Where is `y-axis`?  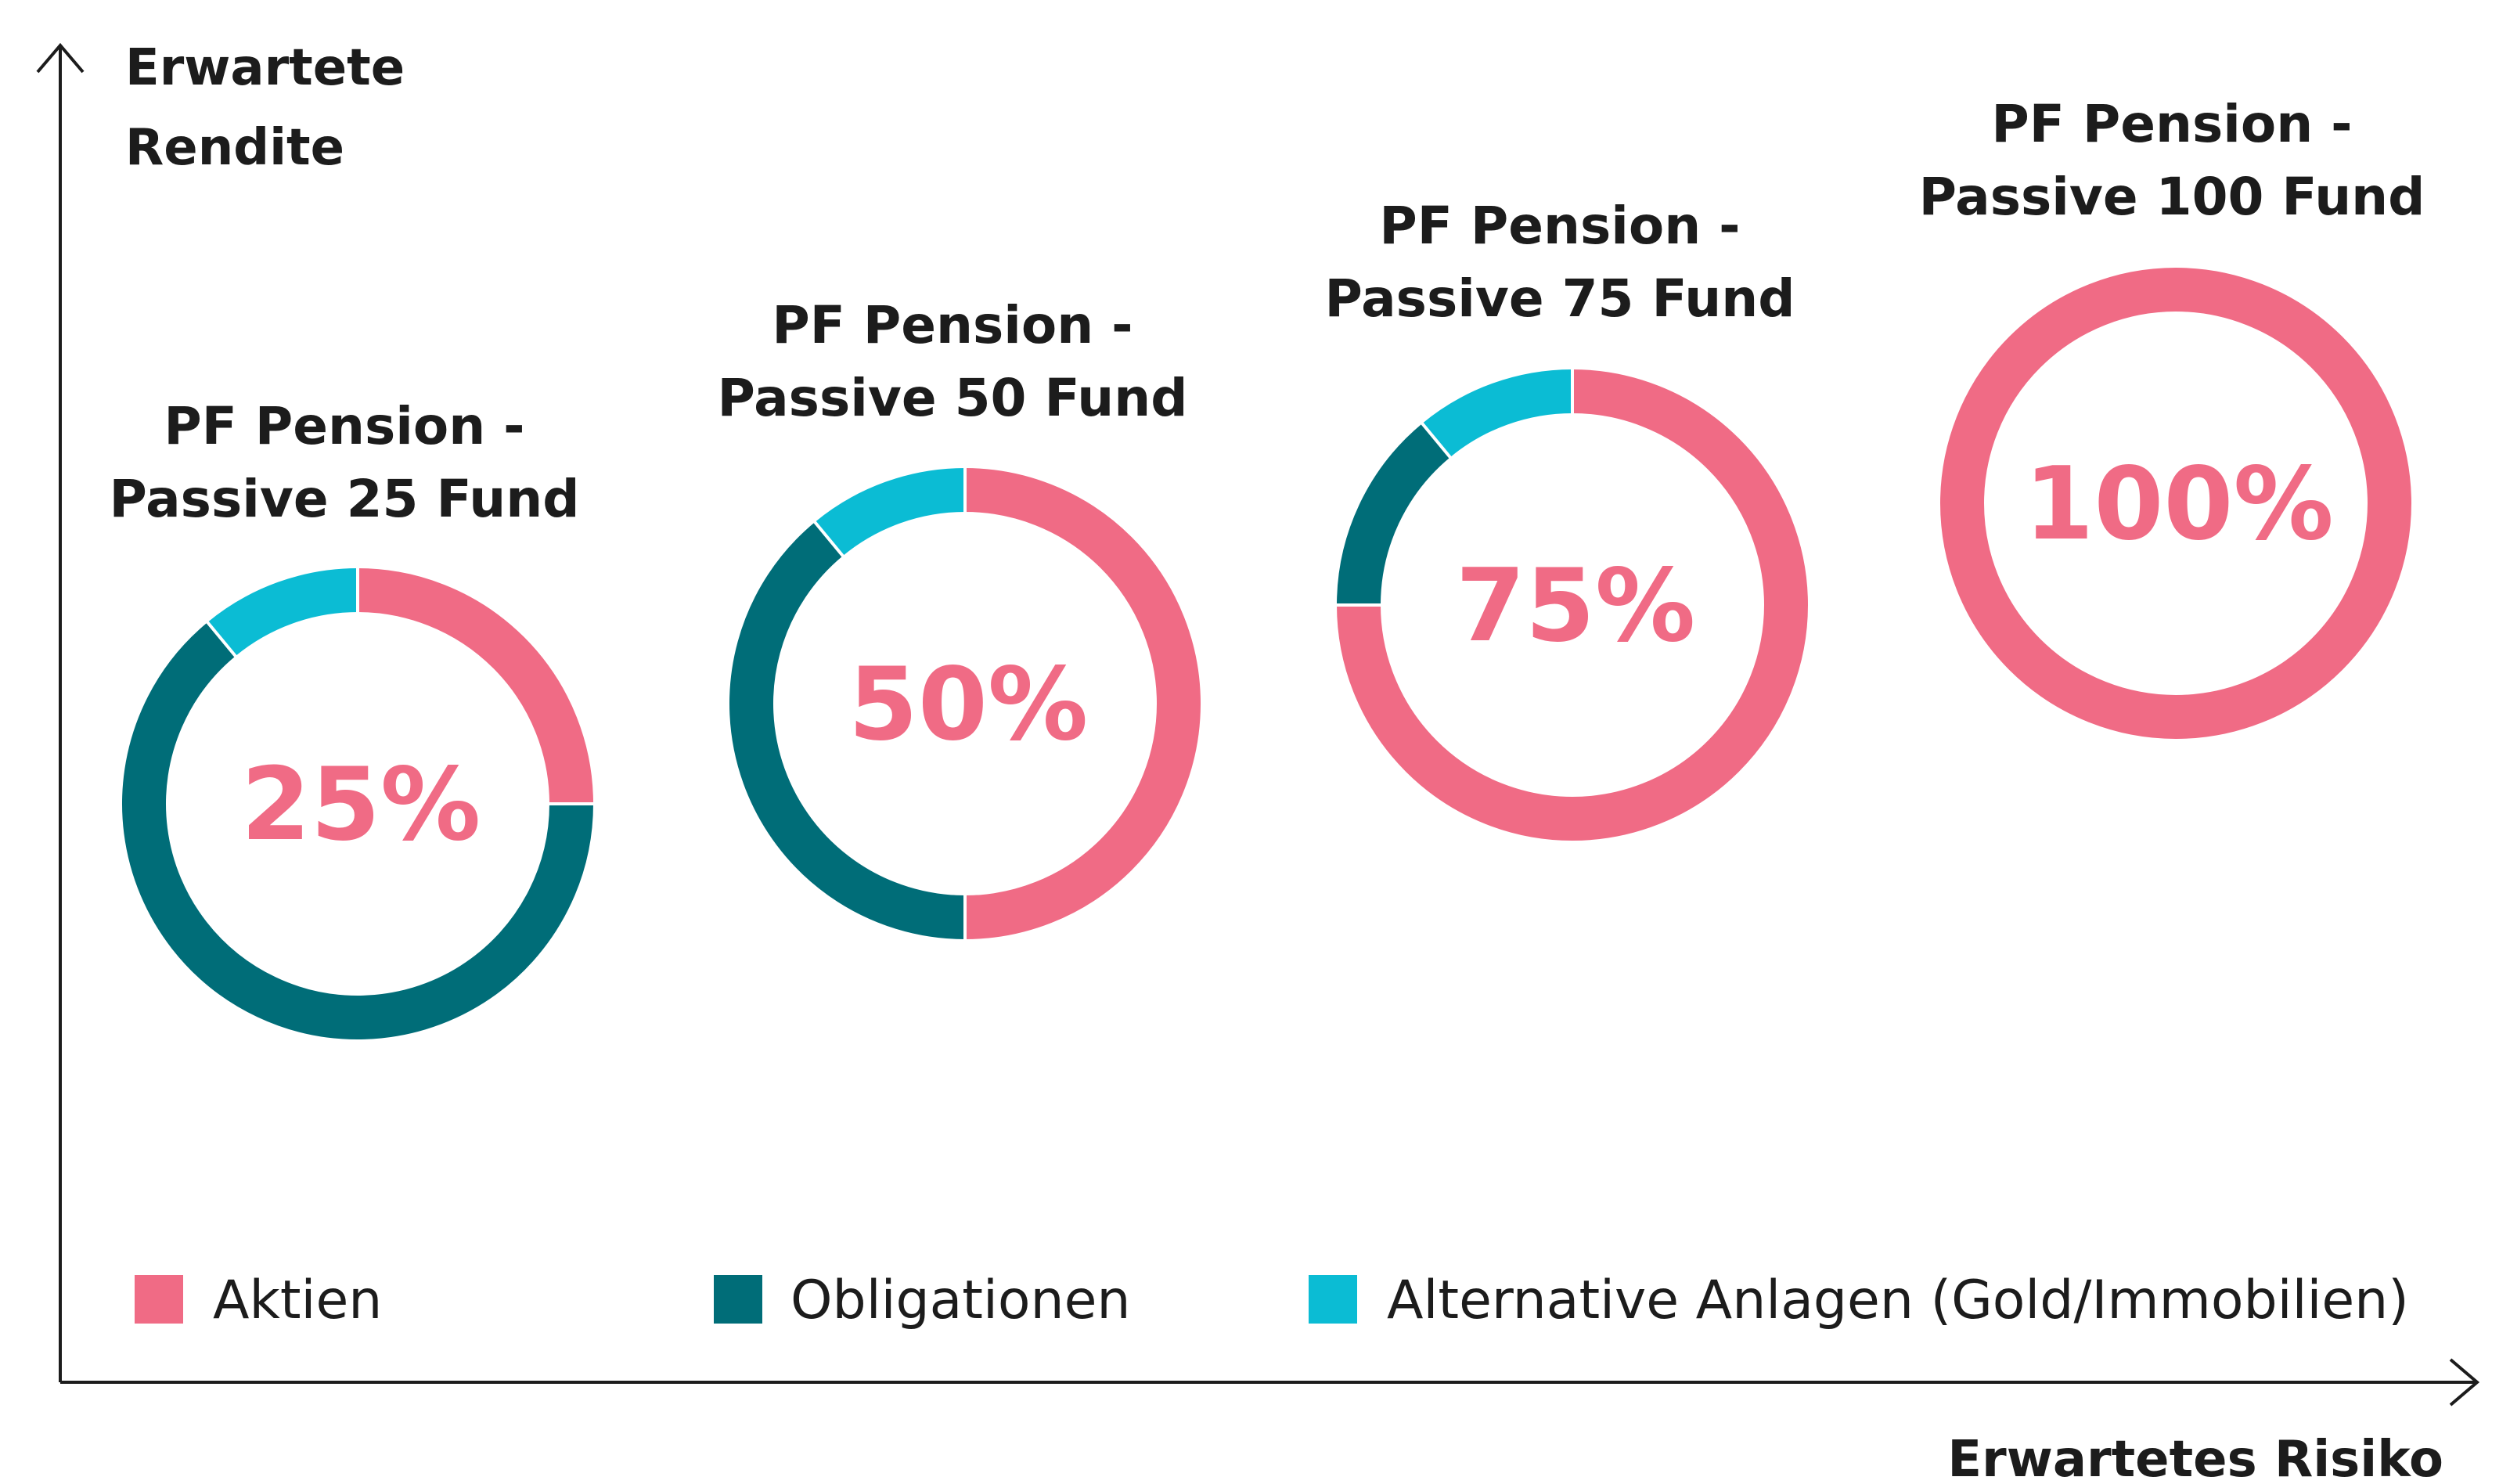
y-axis is located at coordinates (61, 712).